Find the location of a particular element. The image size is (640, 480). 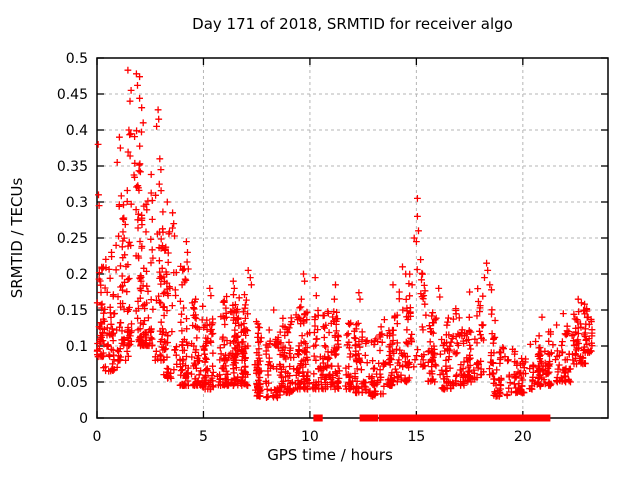

svg-text: 0.5 is located at coordinates (77, 59).